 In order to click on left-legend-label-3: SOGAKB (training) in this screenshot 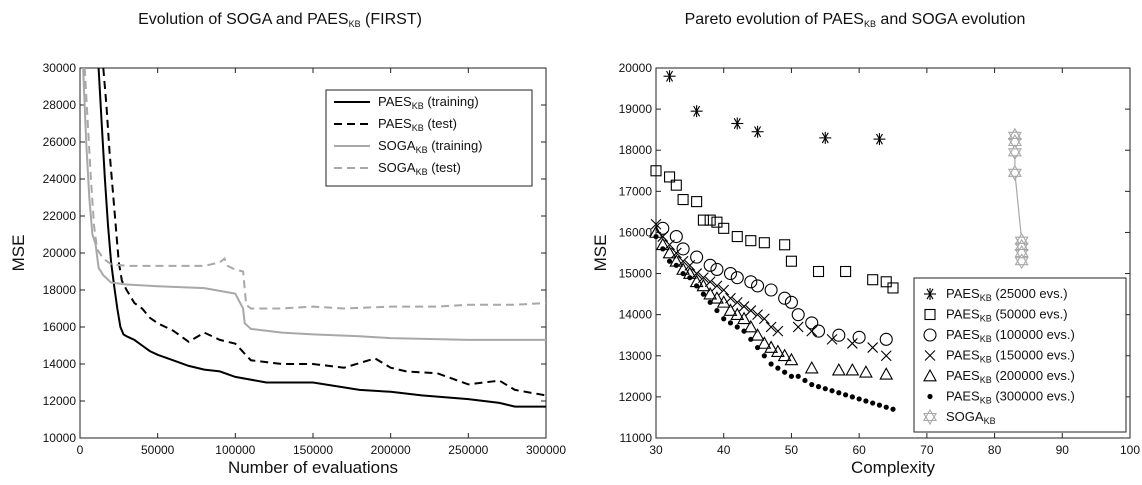, I will do `click(430, 146)`.